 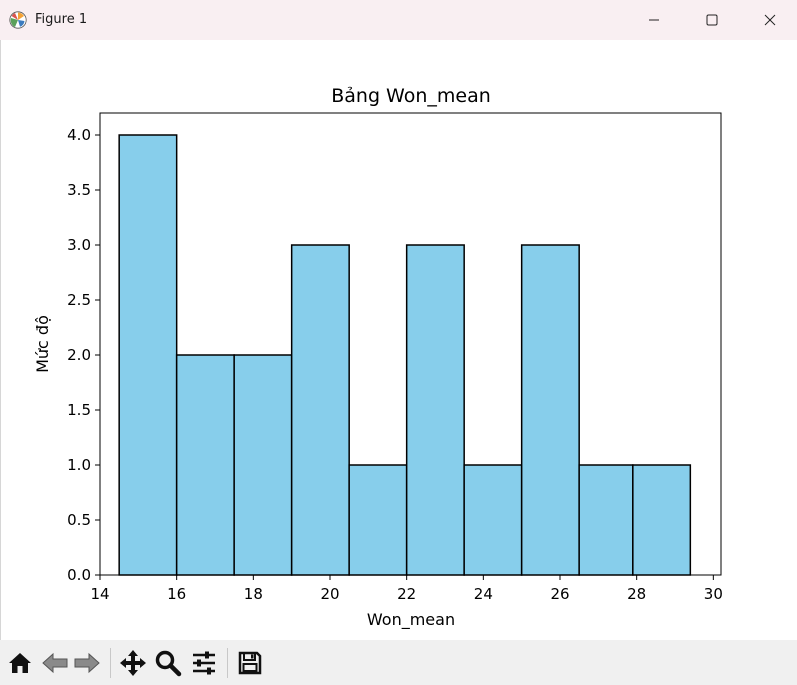 I want to click on save-icon, so click(x=250, y=663).